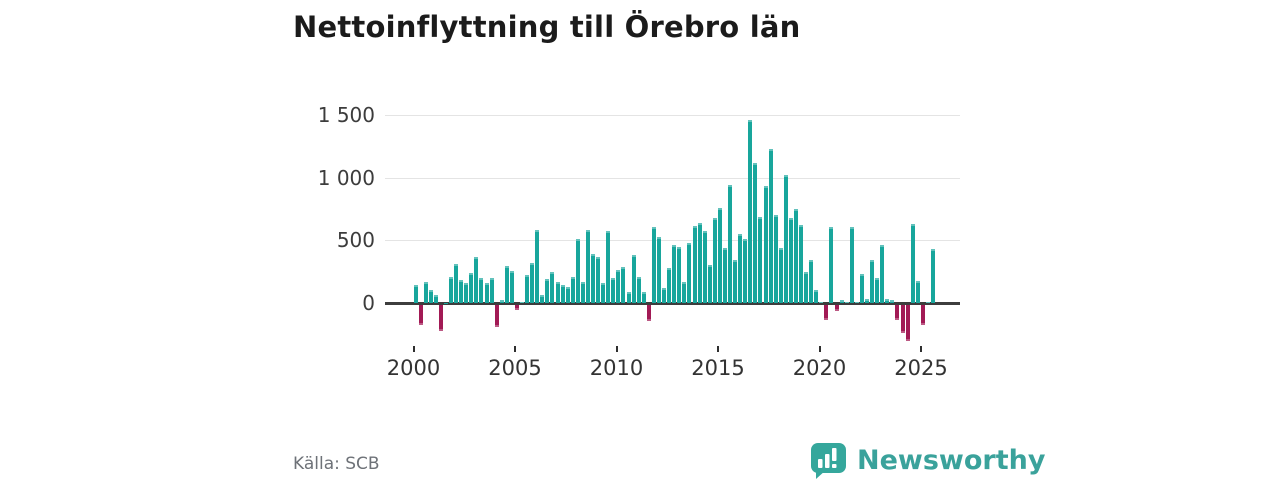 The image size is (1280, 480). What do you see at coordinates (515, 368) in the screenshot?
I see `x-tick-label: 2005` at bounding box center [515, 368].